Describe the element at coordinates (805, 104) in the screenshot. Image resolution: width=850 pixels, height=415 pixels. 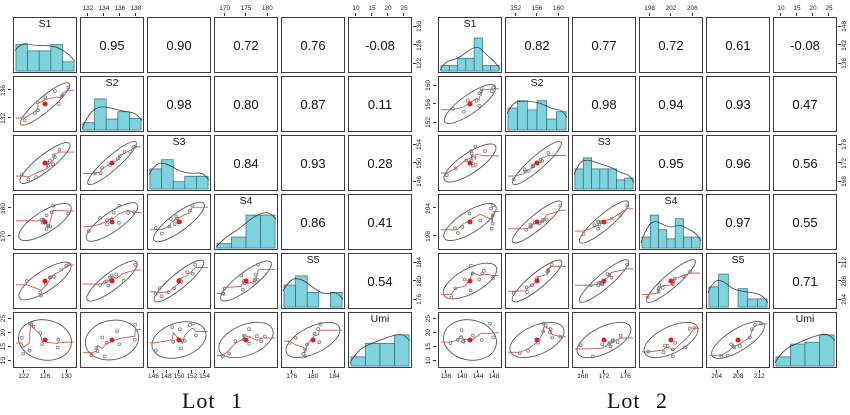
I see `correlation-value: 0.47` at that location.